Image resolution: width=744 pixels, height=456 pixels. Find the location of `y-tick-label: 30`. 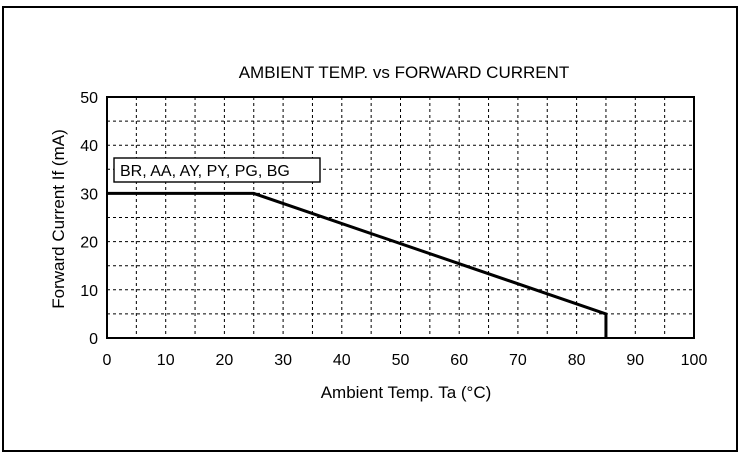

y-tick-label: 30 is located at coordinates (89, 194).